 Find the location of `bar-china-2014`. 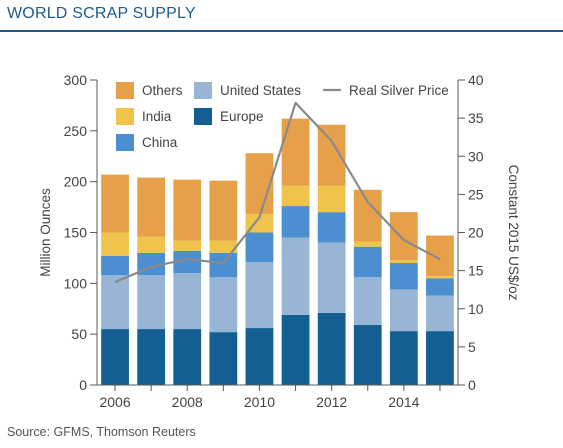

bar-china-2014 is located at coordinates (403, 276).